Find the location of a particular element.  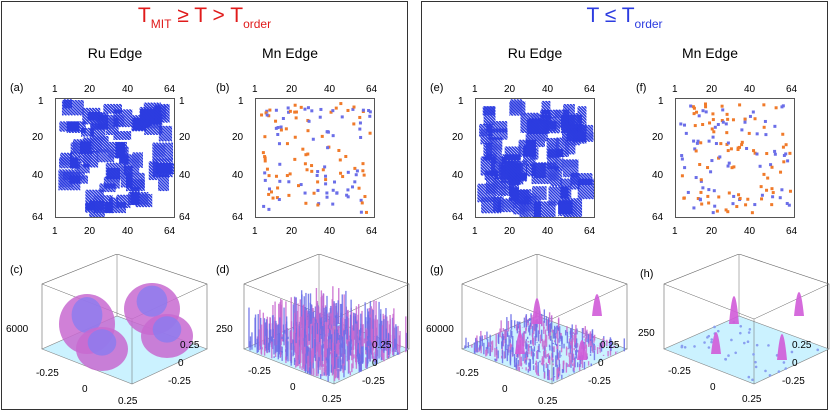

right-title: T ≤ Torder is located at coordinates (624, 17).